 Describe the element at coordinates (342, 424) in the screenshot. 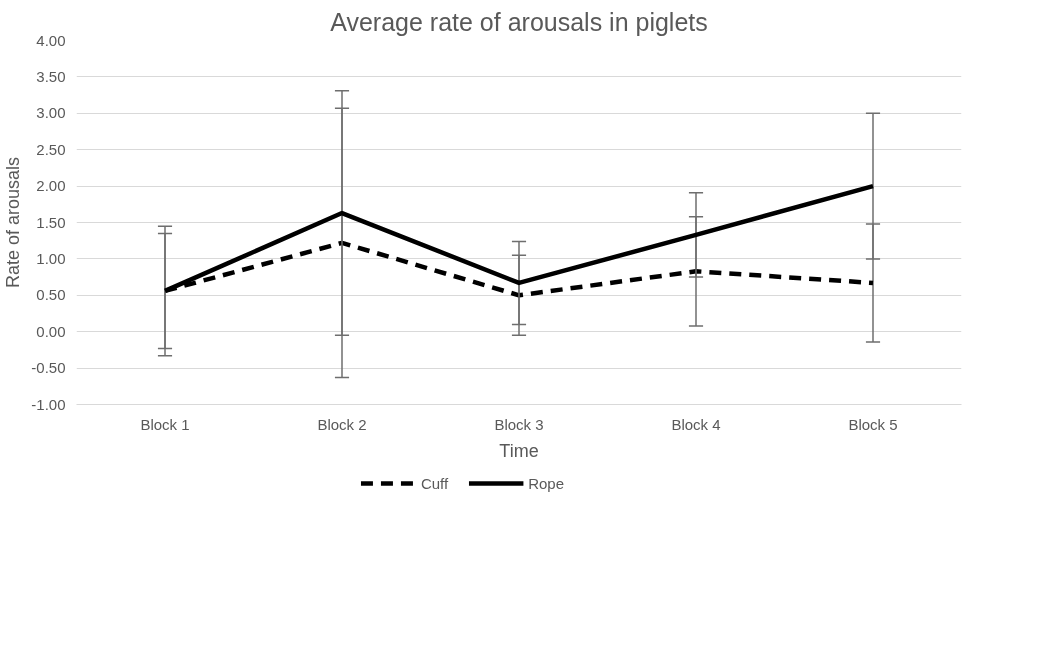

I see `x-tick-label: Block 2` at that location.